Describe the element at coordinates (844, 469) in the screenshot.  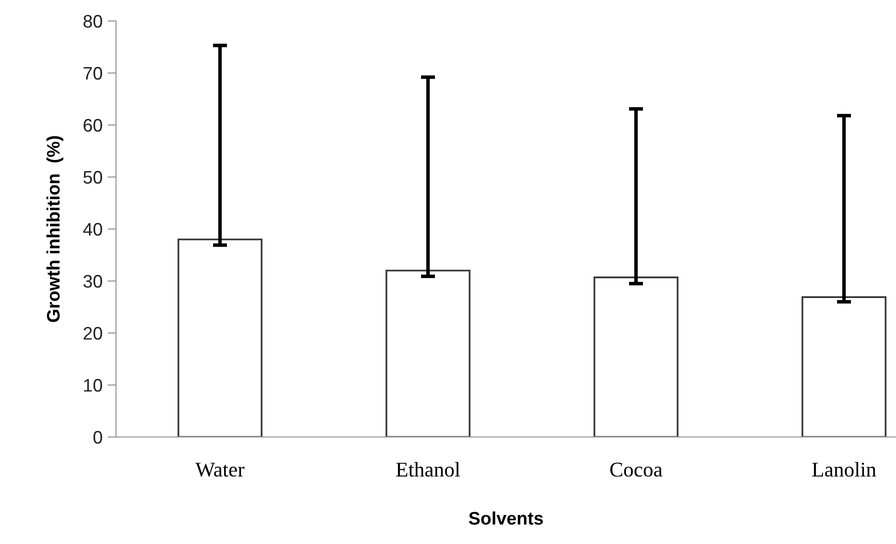
I see `x-tick-label: Lanolin` at that location.